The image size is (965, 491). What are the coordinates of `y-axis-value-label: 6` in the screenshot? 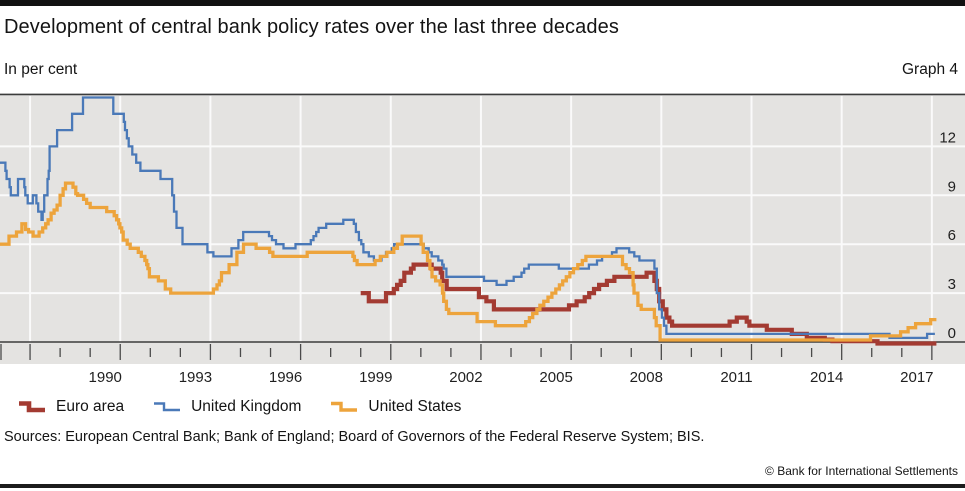 It's located at (952, 235).